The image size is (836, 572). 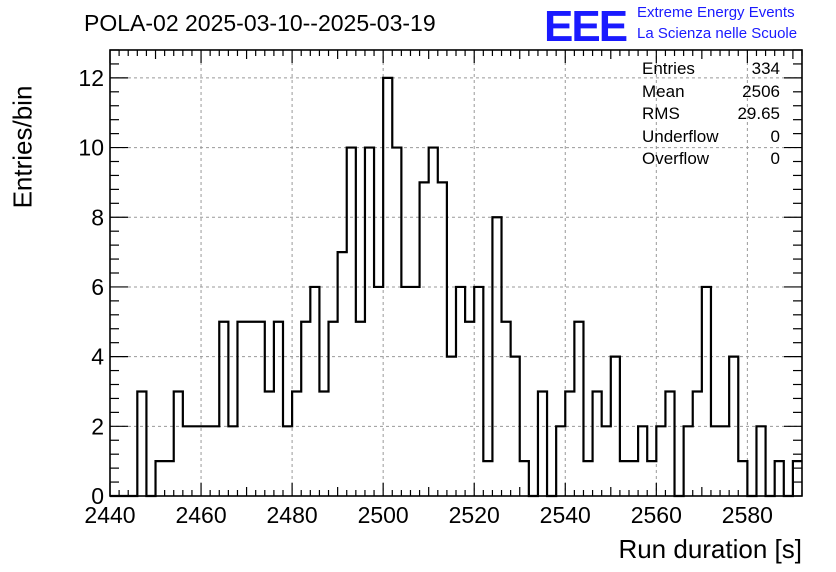 What do you see at coordinates (716, 12) in the screenshot?
I see `logo-tagline-1: Extreme Energy Events` at bounding box center [716, 12].